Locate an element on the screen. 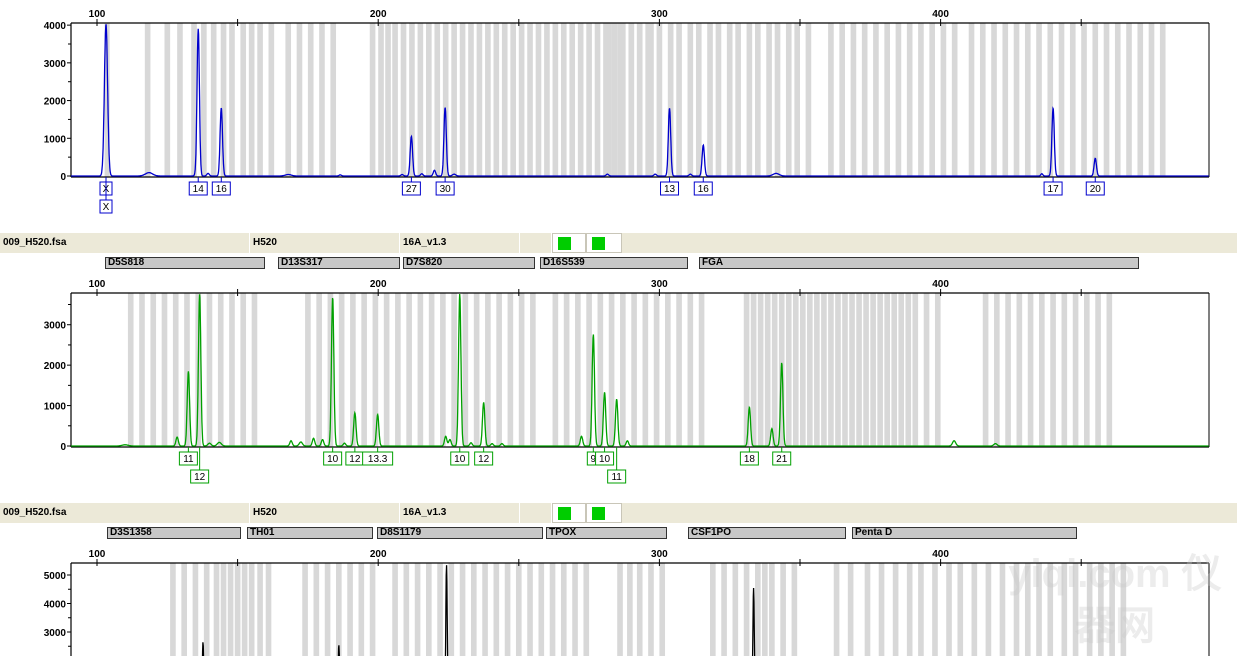 This screenshot has width=1237, height=661. svg-text: 21 is located at coordinates (782, 459).